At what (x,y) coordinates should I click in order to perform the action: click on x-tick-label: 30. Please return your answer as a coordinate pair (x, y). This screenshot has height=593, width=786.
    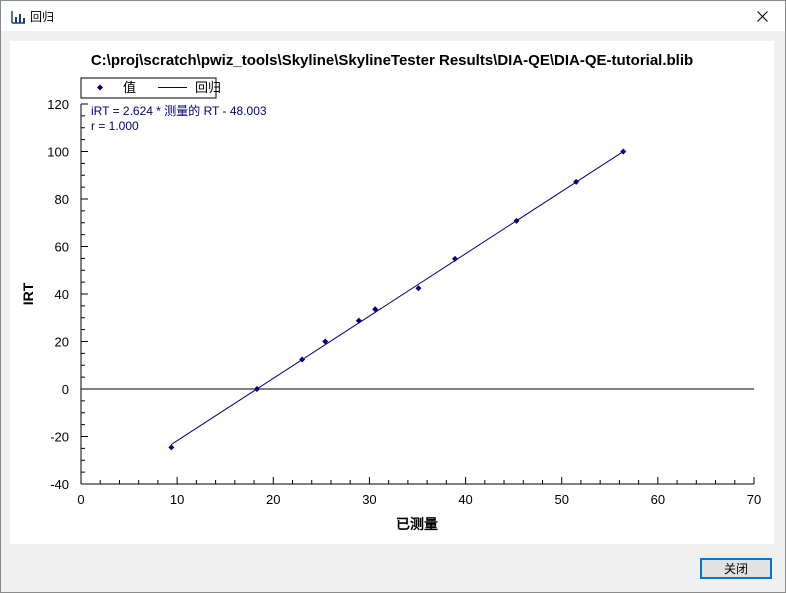
    Looking at the image, I should click on (369, 499).